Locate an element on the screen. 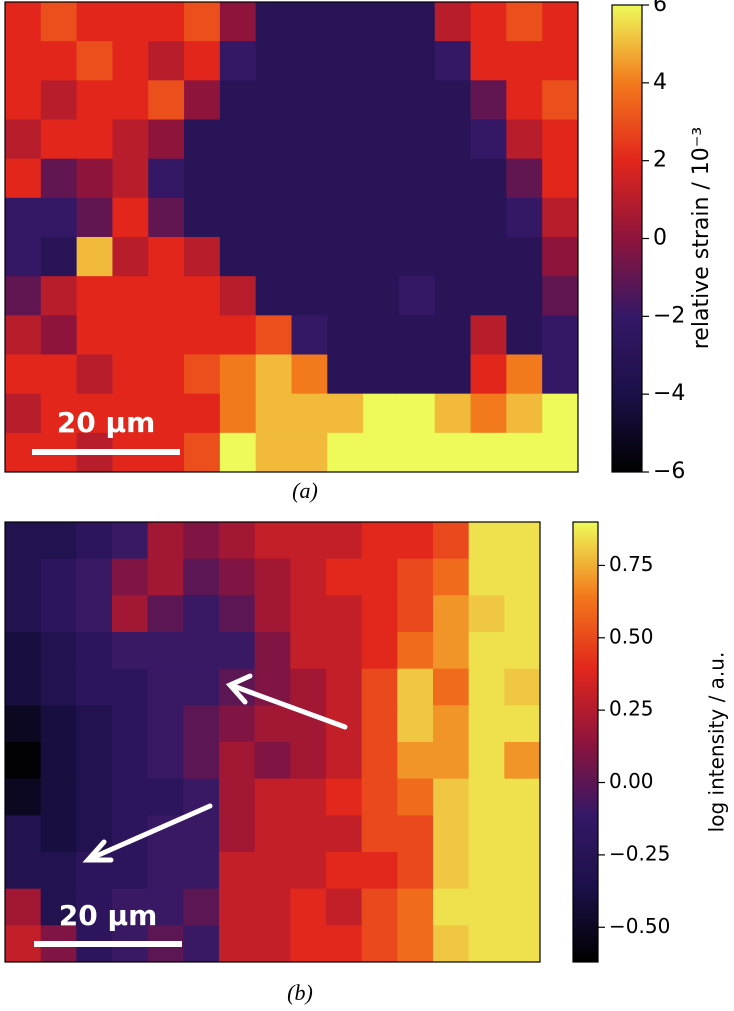 The width and height of the screenshot is (734, 1011). scale-bar-label: 20 µm is located at coordinates (106, 422).